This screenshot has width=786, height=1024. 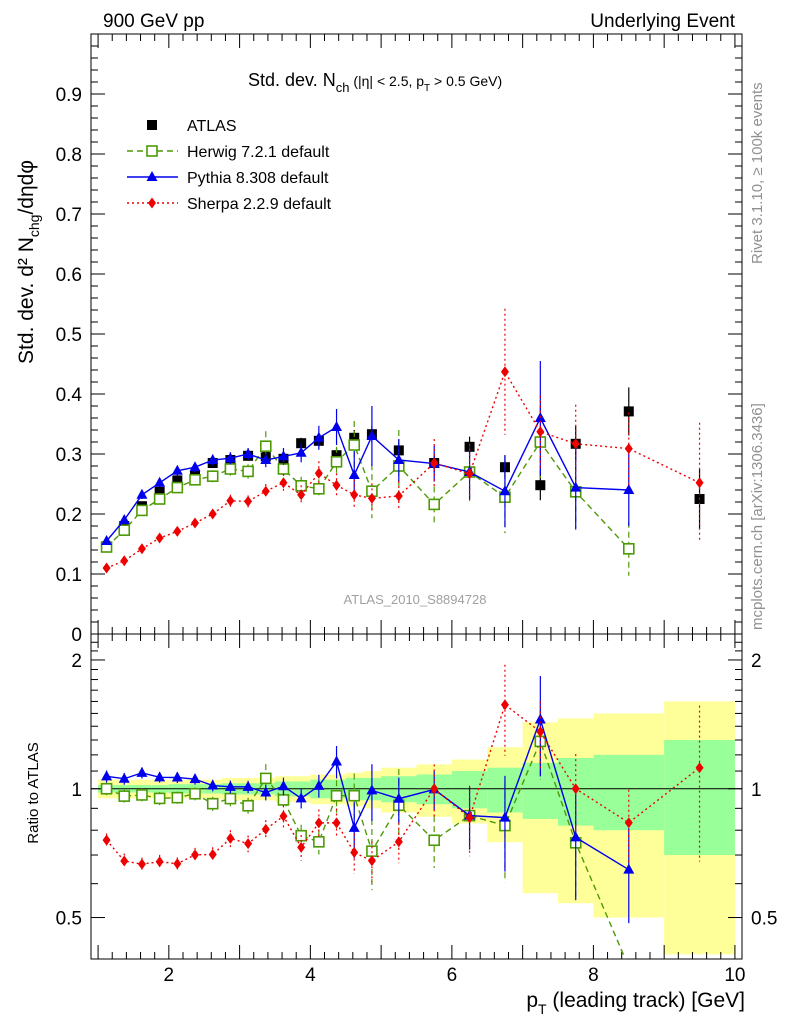 I want to click on sherpa-legend-marker, so click(x=152, y=203).